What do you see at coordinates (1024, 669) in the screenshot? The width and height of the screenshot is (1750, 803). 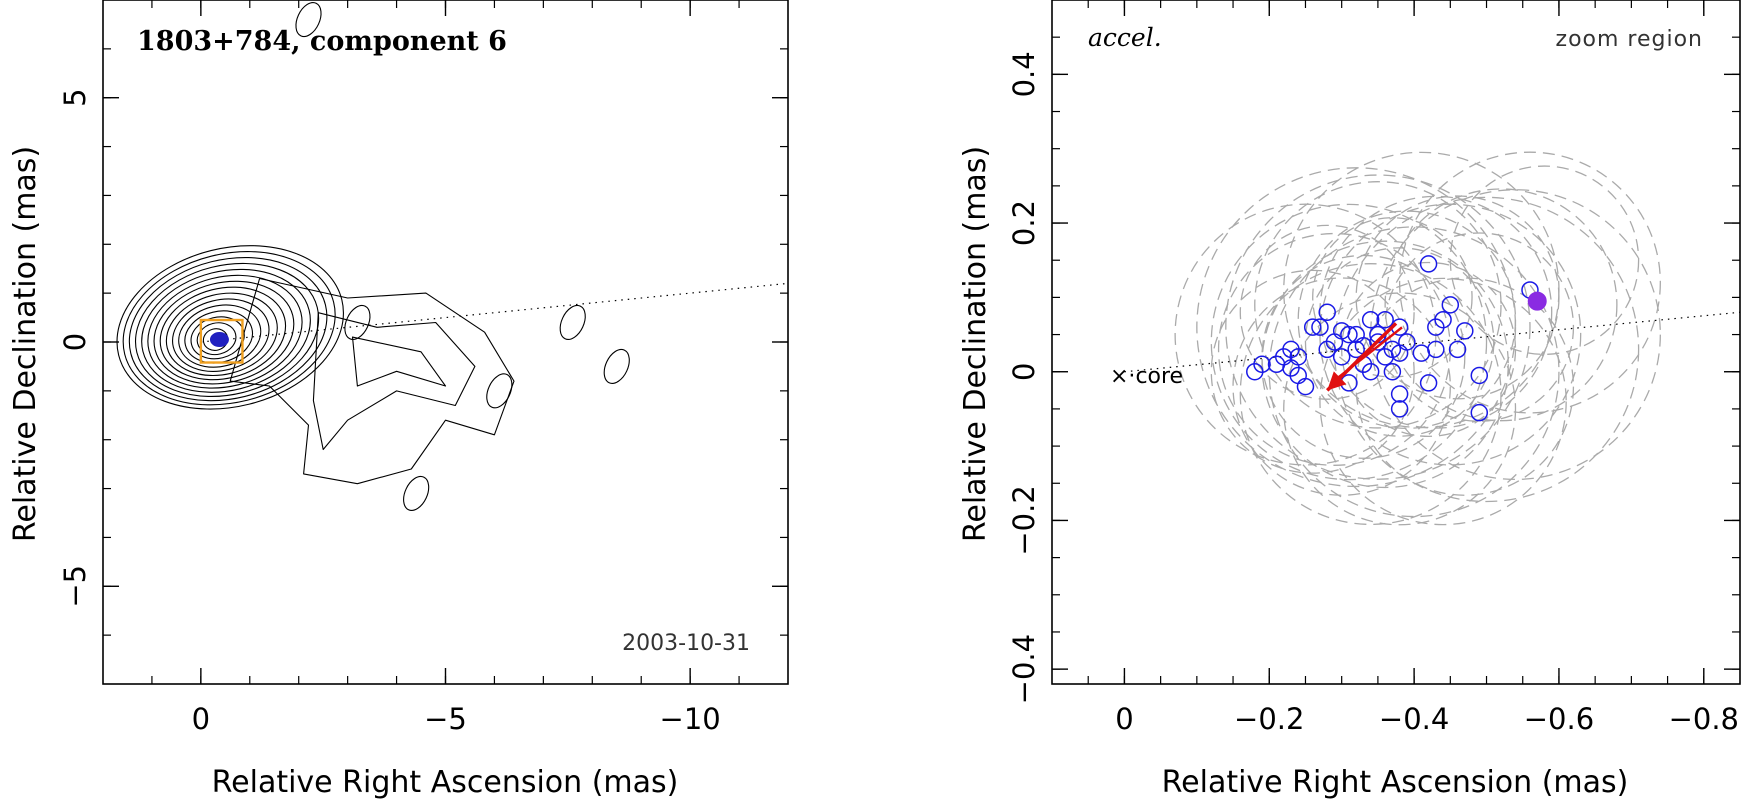 I see `y-tick-label: −0.4` at bounding box center [1024, 669].